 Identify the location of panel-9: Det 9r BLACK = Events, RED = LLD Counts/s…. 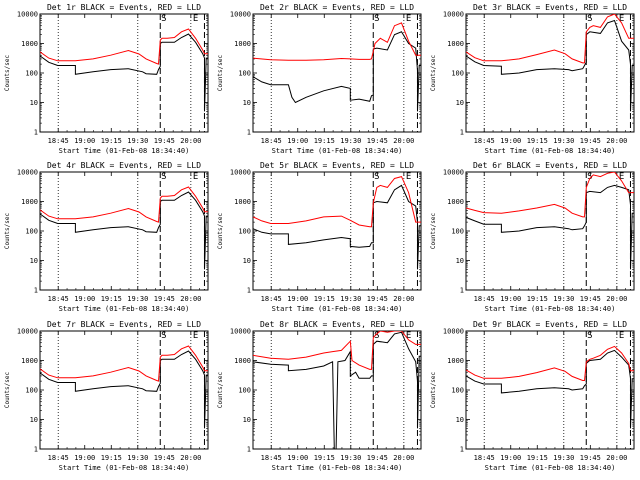
(532, 396).